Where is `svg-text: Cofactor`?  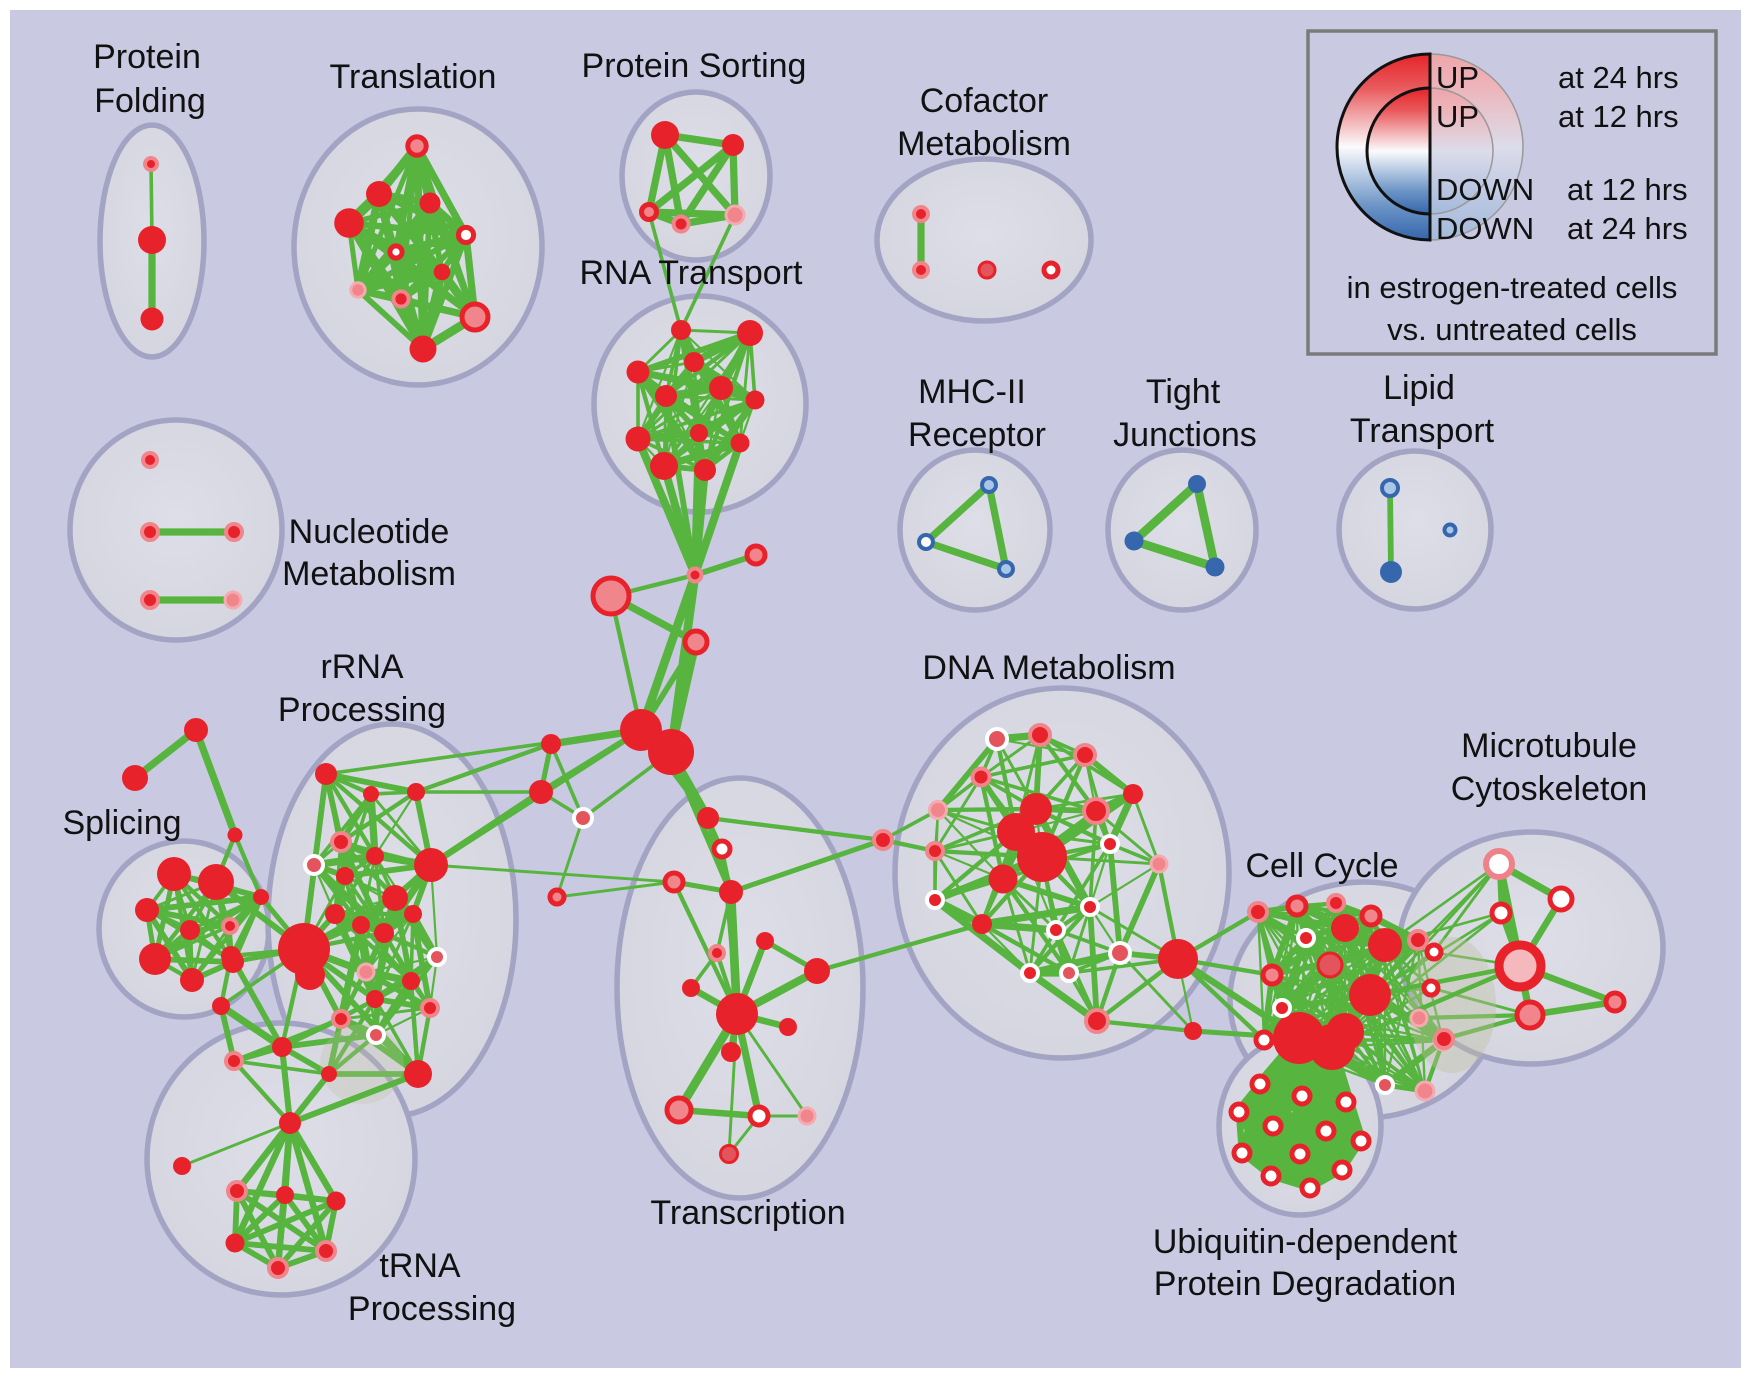 svg-text: Cofactor is located at coordinates (984, 101).